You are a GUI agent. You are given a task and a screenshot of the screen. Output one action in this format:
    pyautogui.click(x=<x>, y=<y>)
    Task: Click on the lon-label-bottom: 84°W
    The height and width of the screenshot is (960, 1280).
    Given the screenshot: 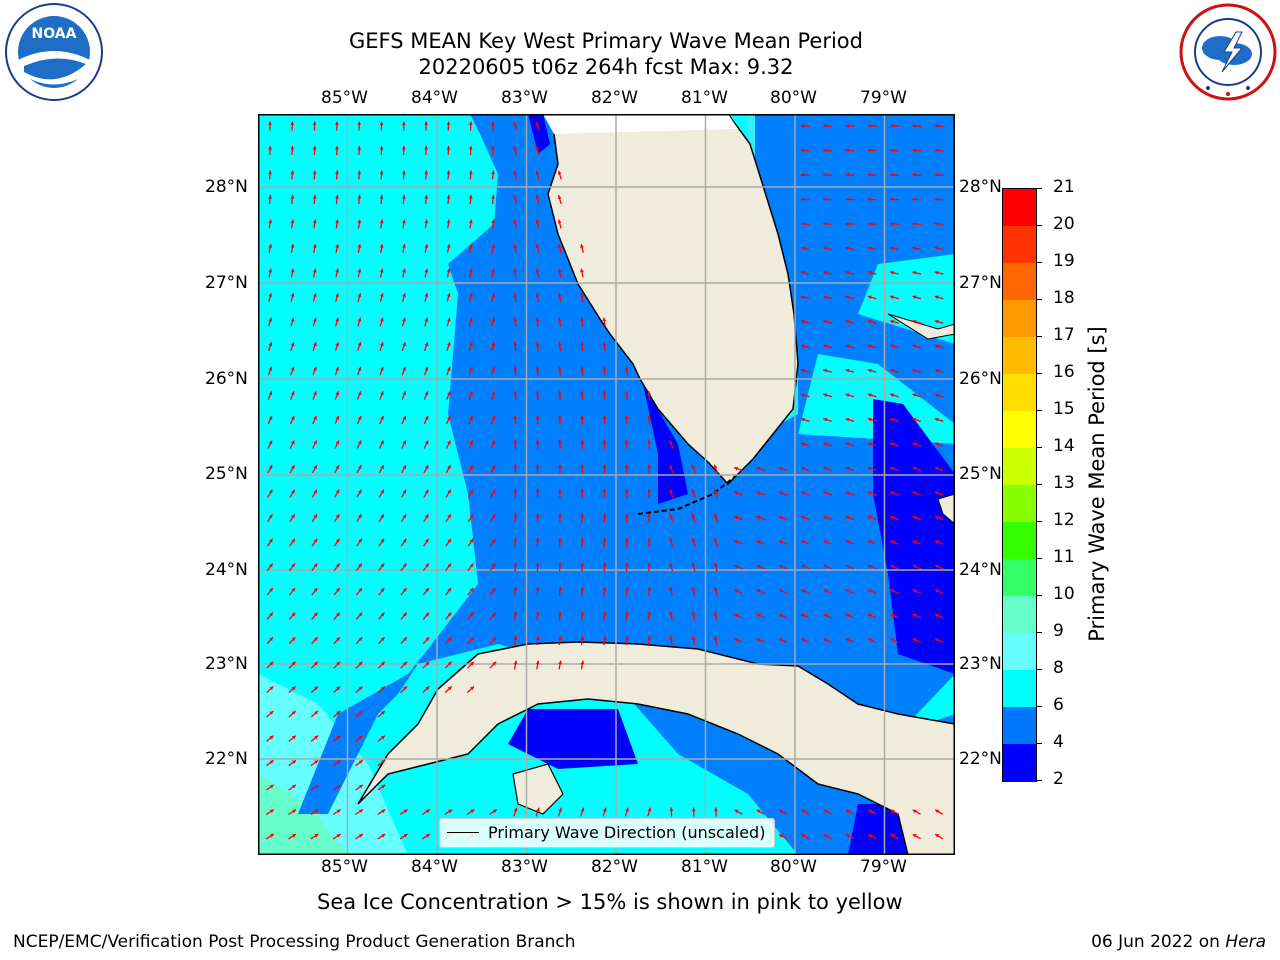 What is the action you would take?
    pyautogui.click(x=434, y=867)
    